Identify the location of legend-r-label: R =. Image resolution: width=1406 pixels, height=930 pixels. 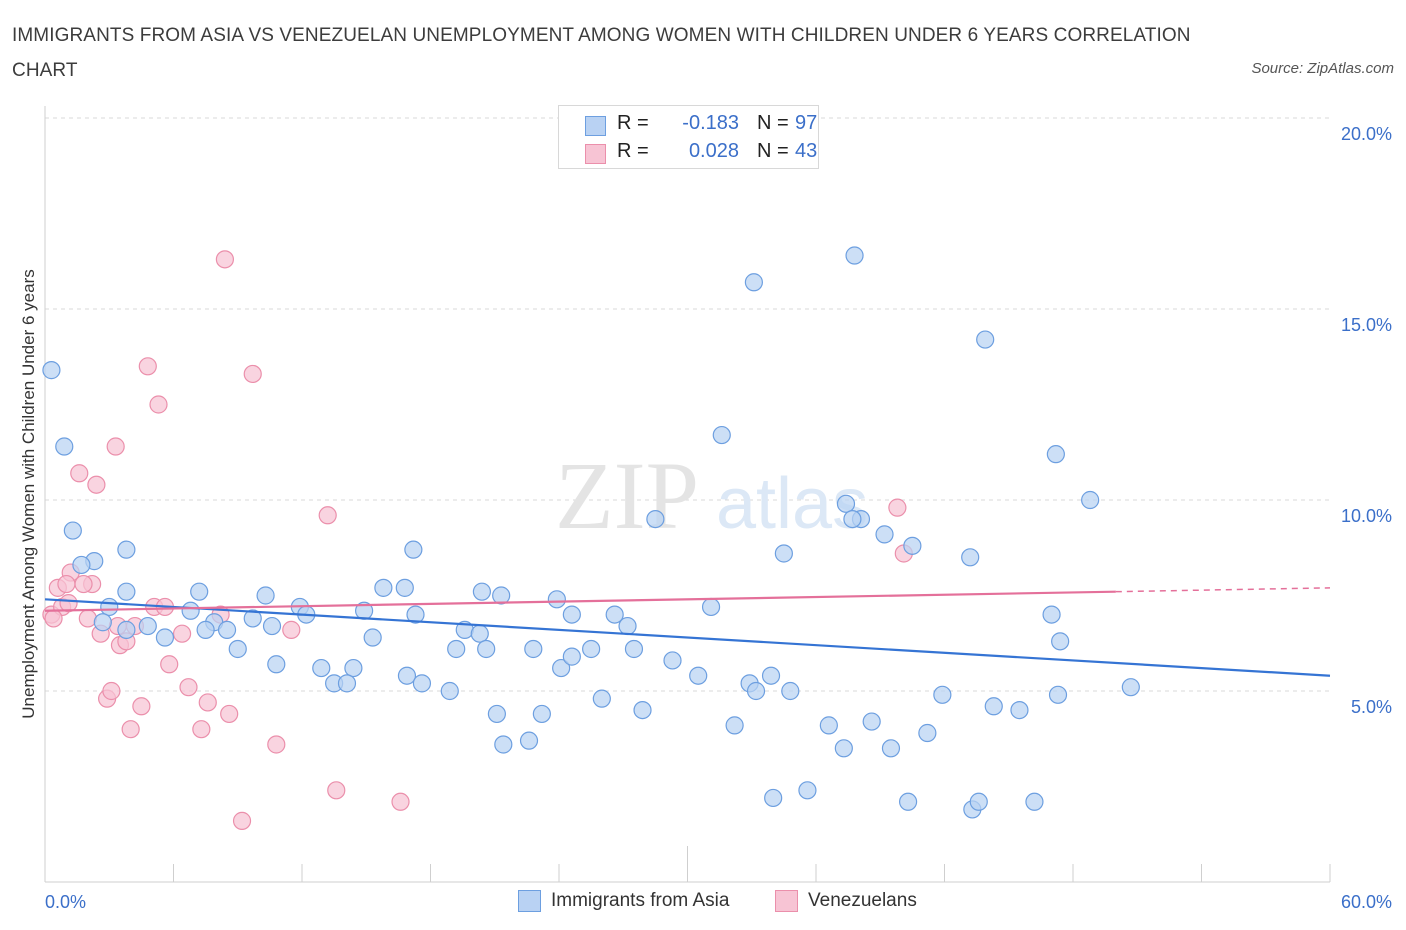
(633, 123).